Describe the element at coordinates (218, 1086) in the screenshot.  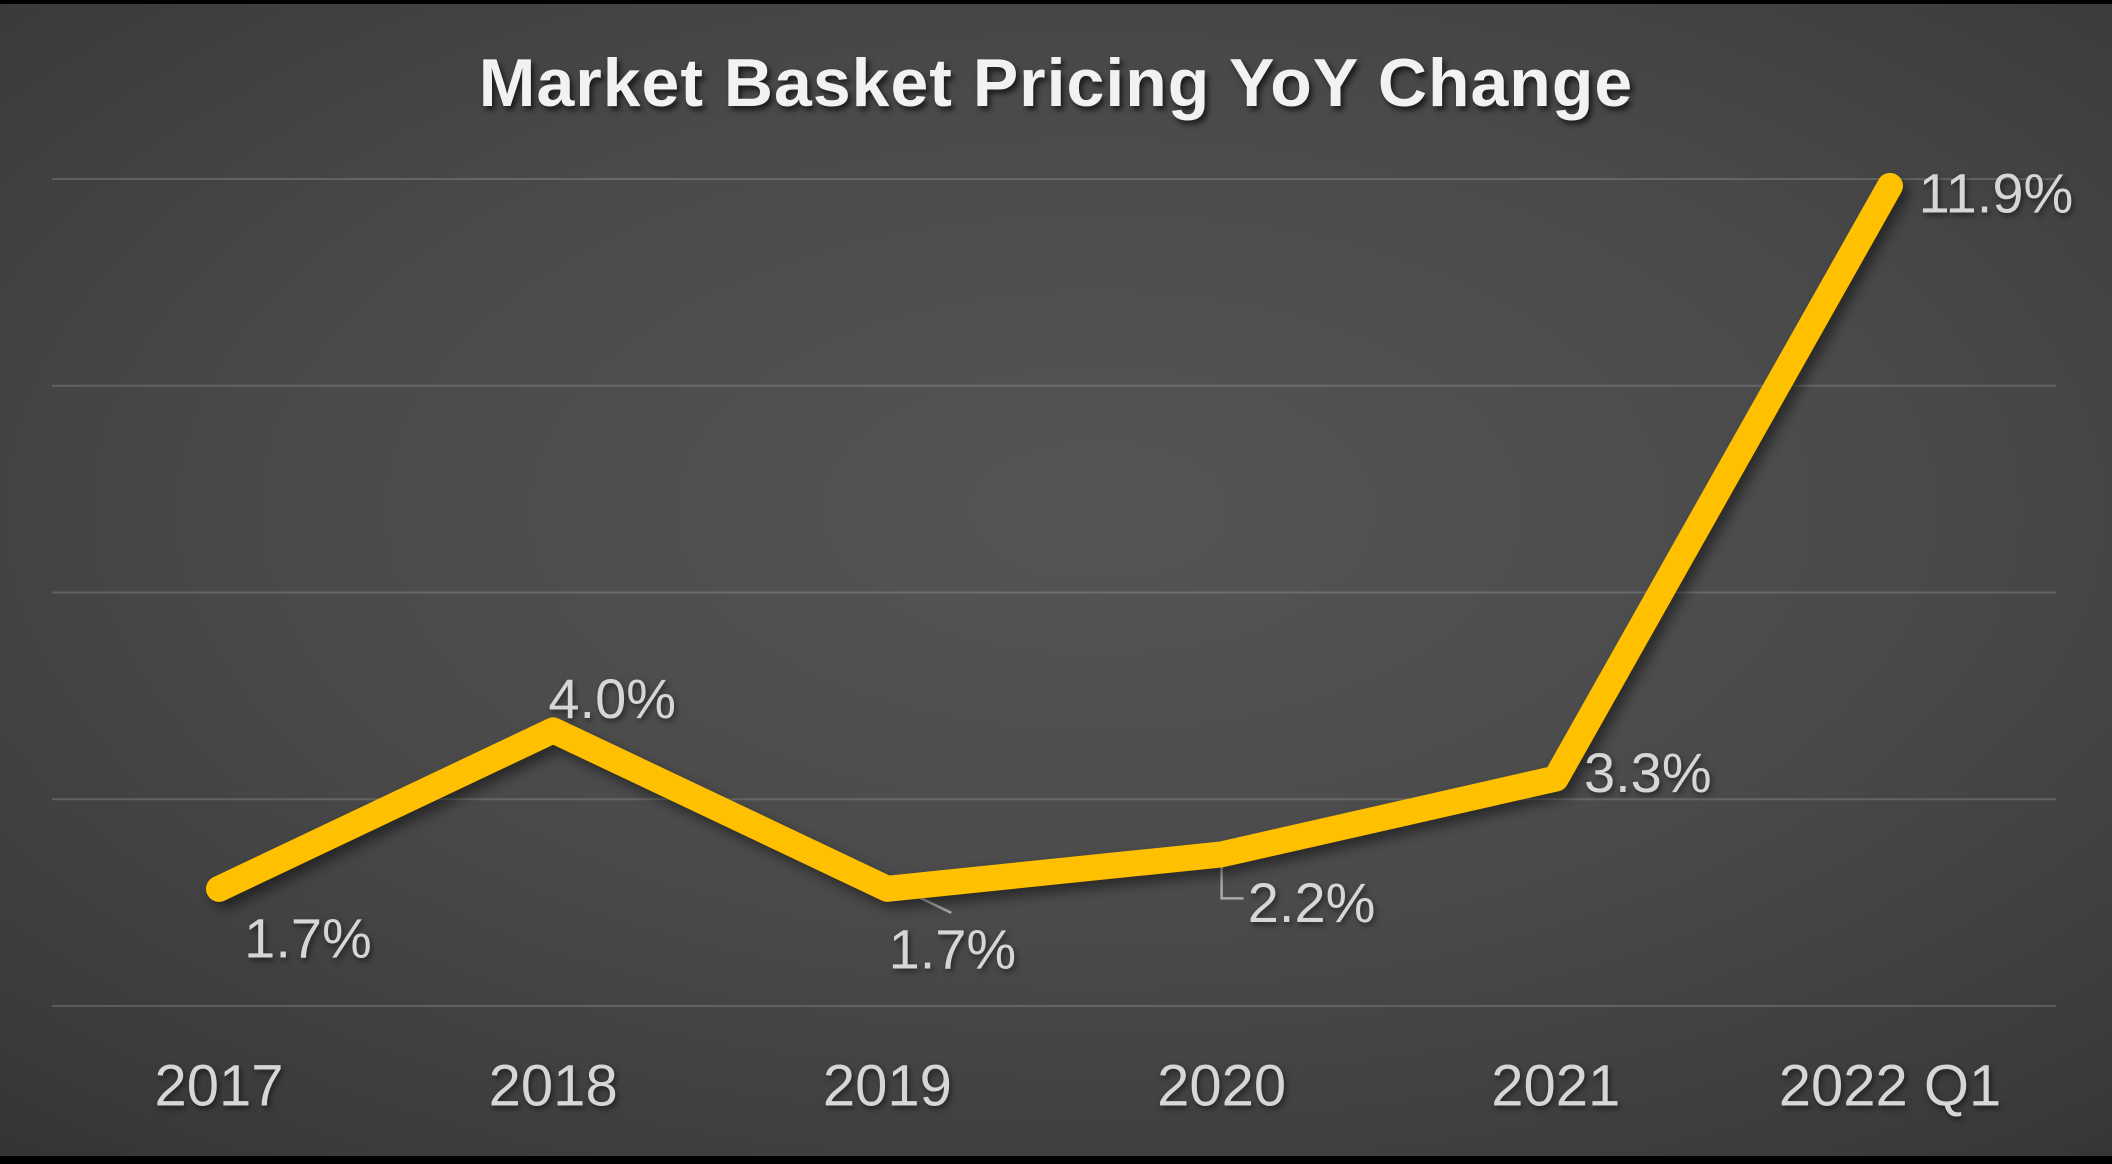
I see `x-axis-label: 2017` at that location.